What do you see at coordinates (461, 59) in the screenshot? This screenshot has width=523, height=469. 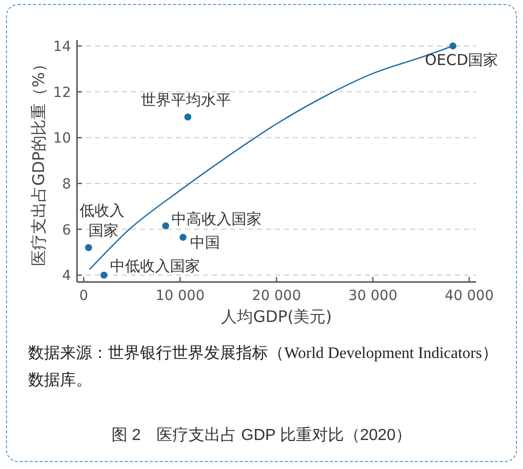 I see `annotation: OECD国家` at bounding box center [461, 59].